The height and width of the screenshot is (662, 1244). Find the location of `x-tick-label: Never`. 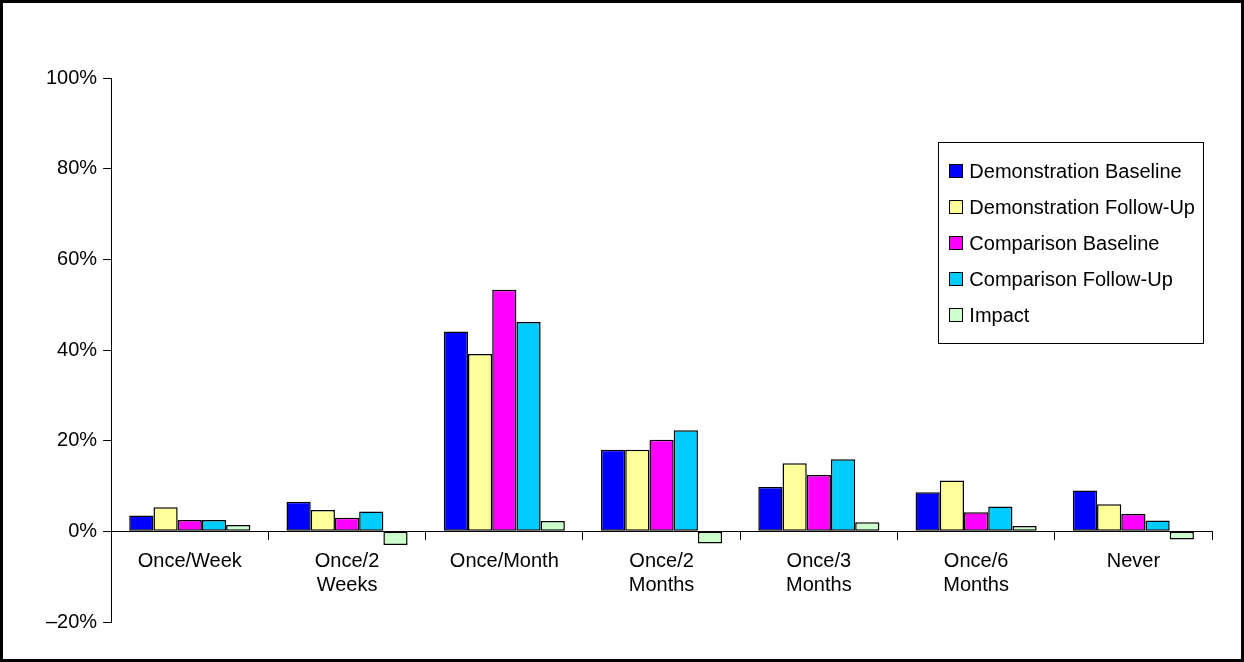

x-tick-label: Never is located at coordinates (1133, 559).